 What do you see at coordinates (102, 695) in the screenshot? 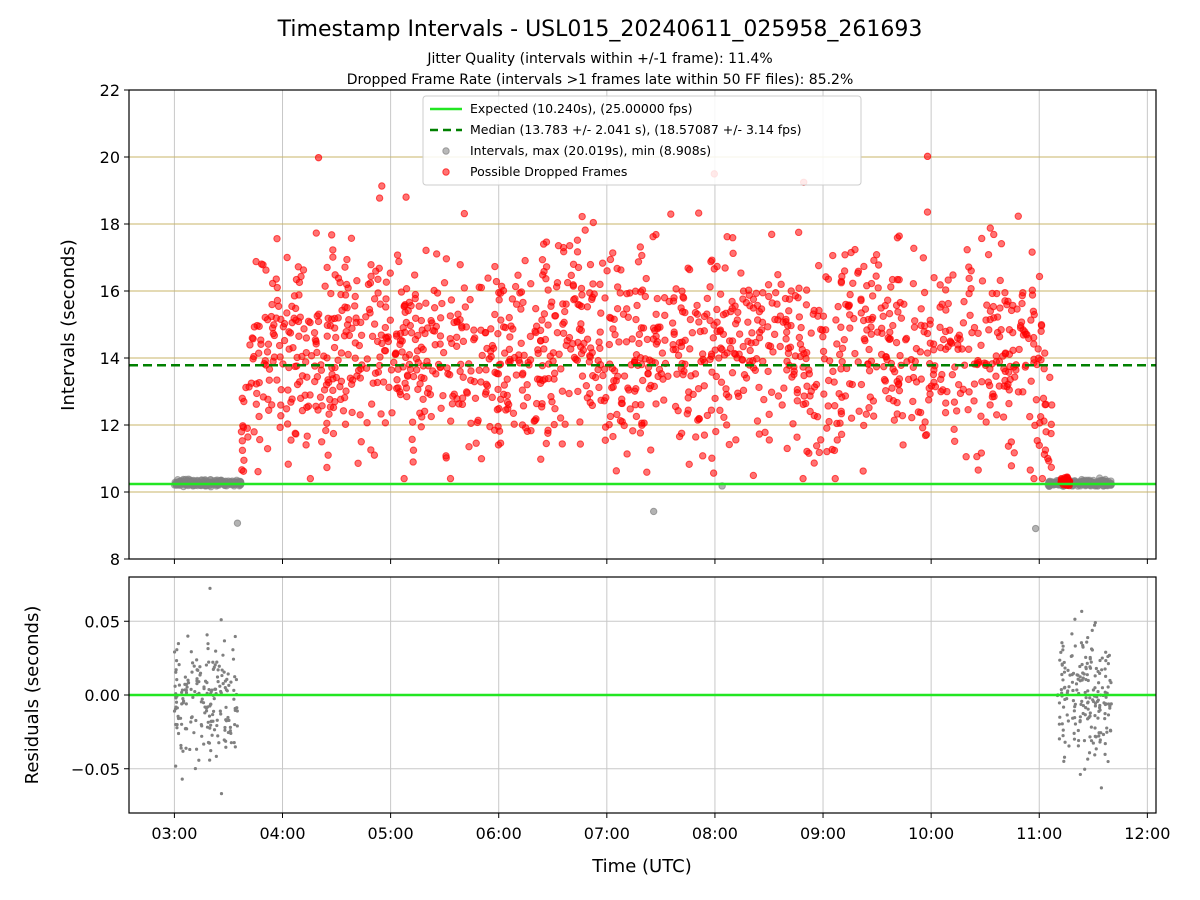
I see `bottom-y-tick-label: 0.00` at bounding box center [102, 695].